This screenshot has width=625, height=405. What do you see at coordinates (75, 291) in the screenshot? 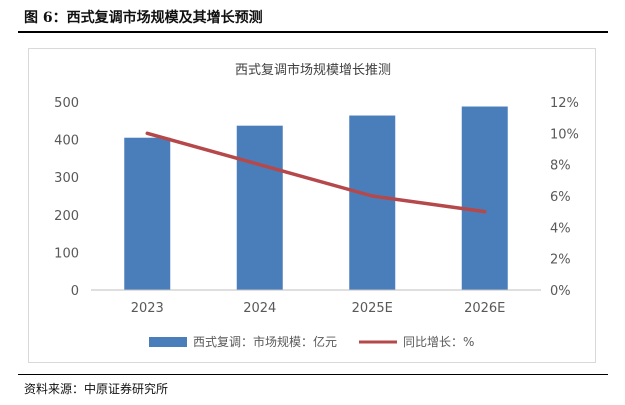
I see `left-tick-label: 0` at bounding box center [75, 291].